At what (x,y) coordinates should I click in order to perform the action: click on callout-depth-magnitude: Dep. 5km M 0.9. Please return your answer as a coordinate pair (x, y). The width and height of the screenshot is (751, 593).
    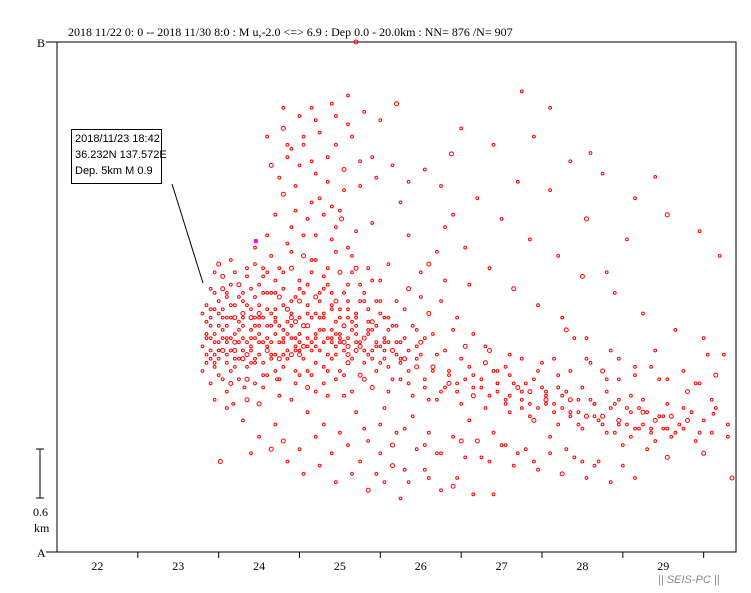
    Looking at the image, I should click on (114, 171).